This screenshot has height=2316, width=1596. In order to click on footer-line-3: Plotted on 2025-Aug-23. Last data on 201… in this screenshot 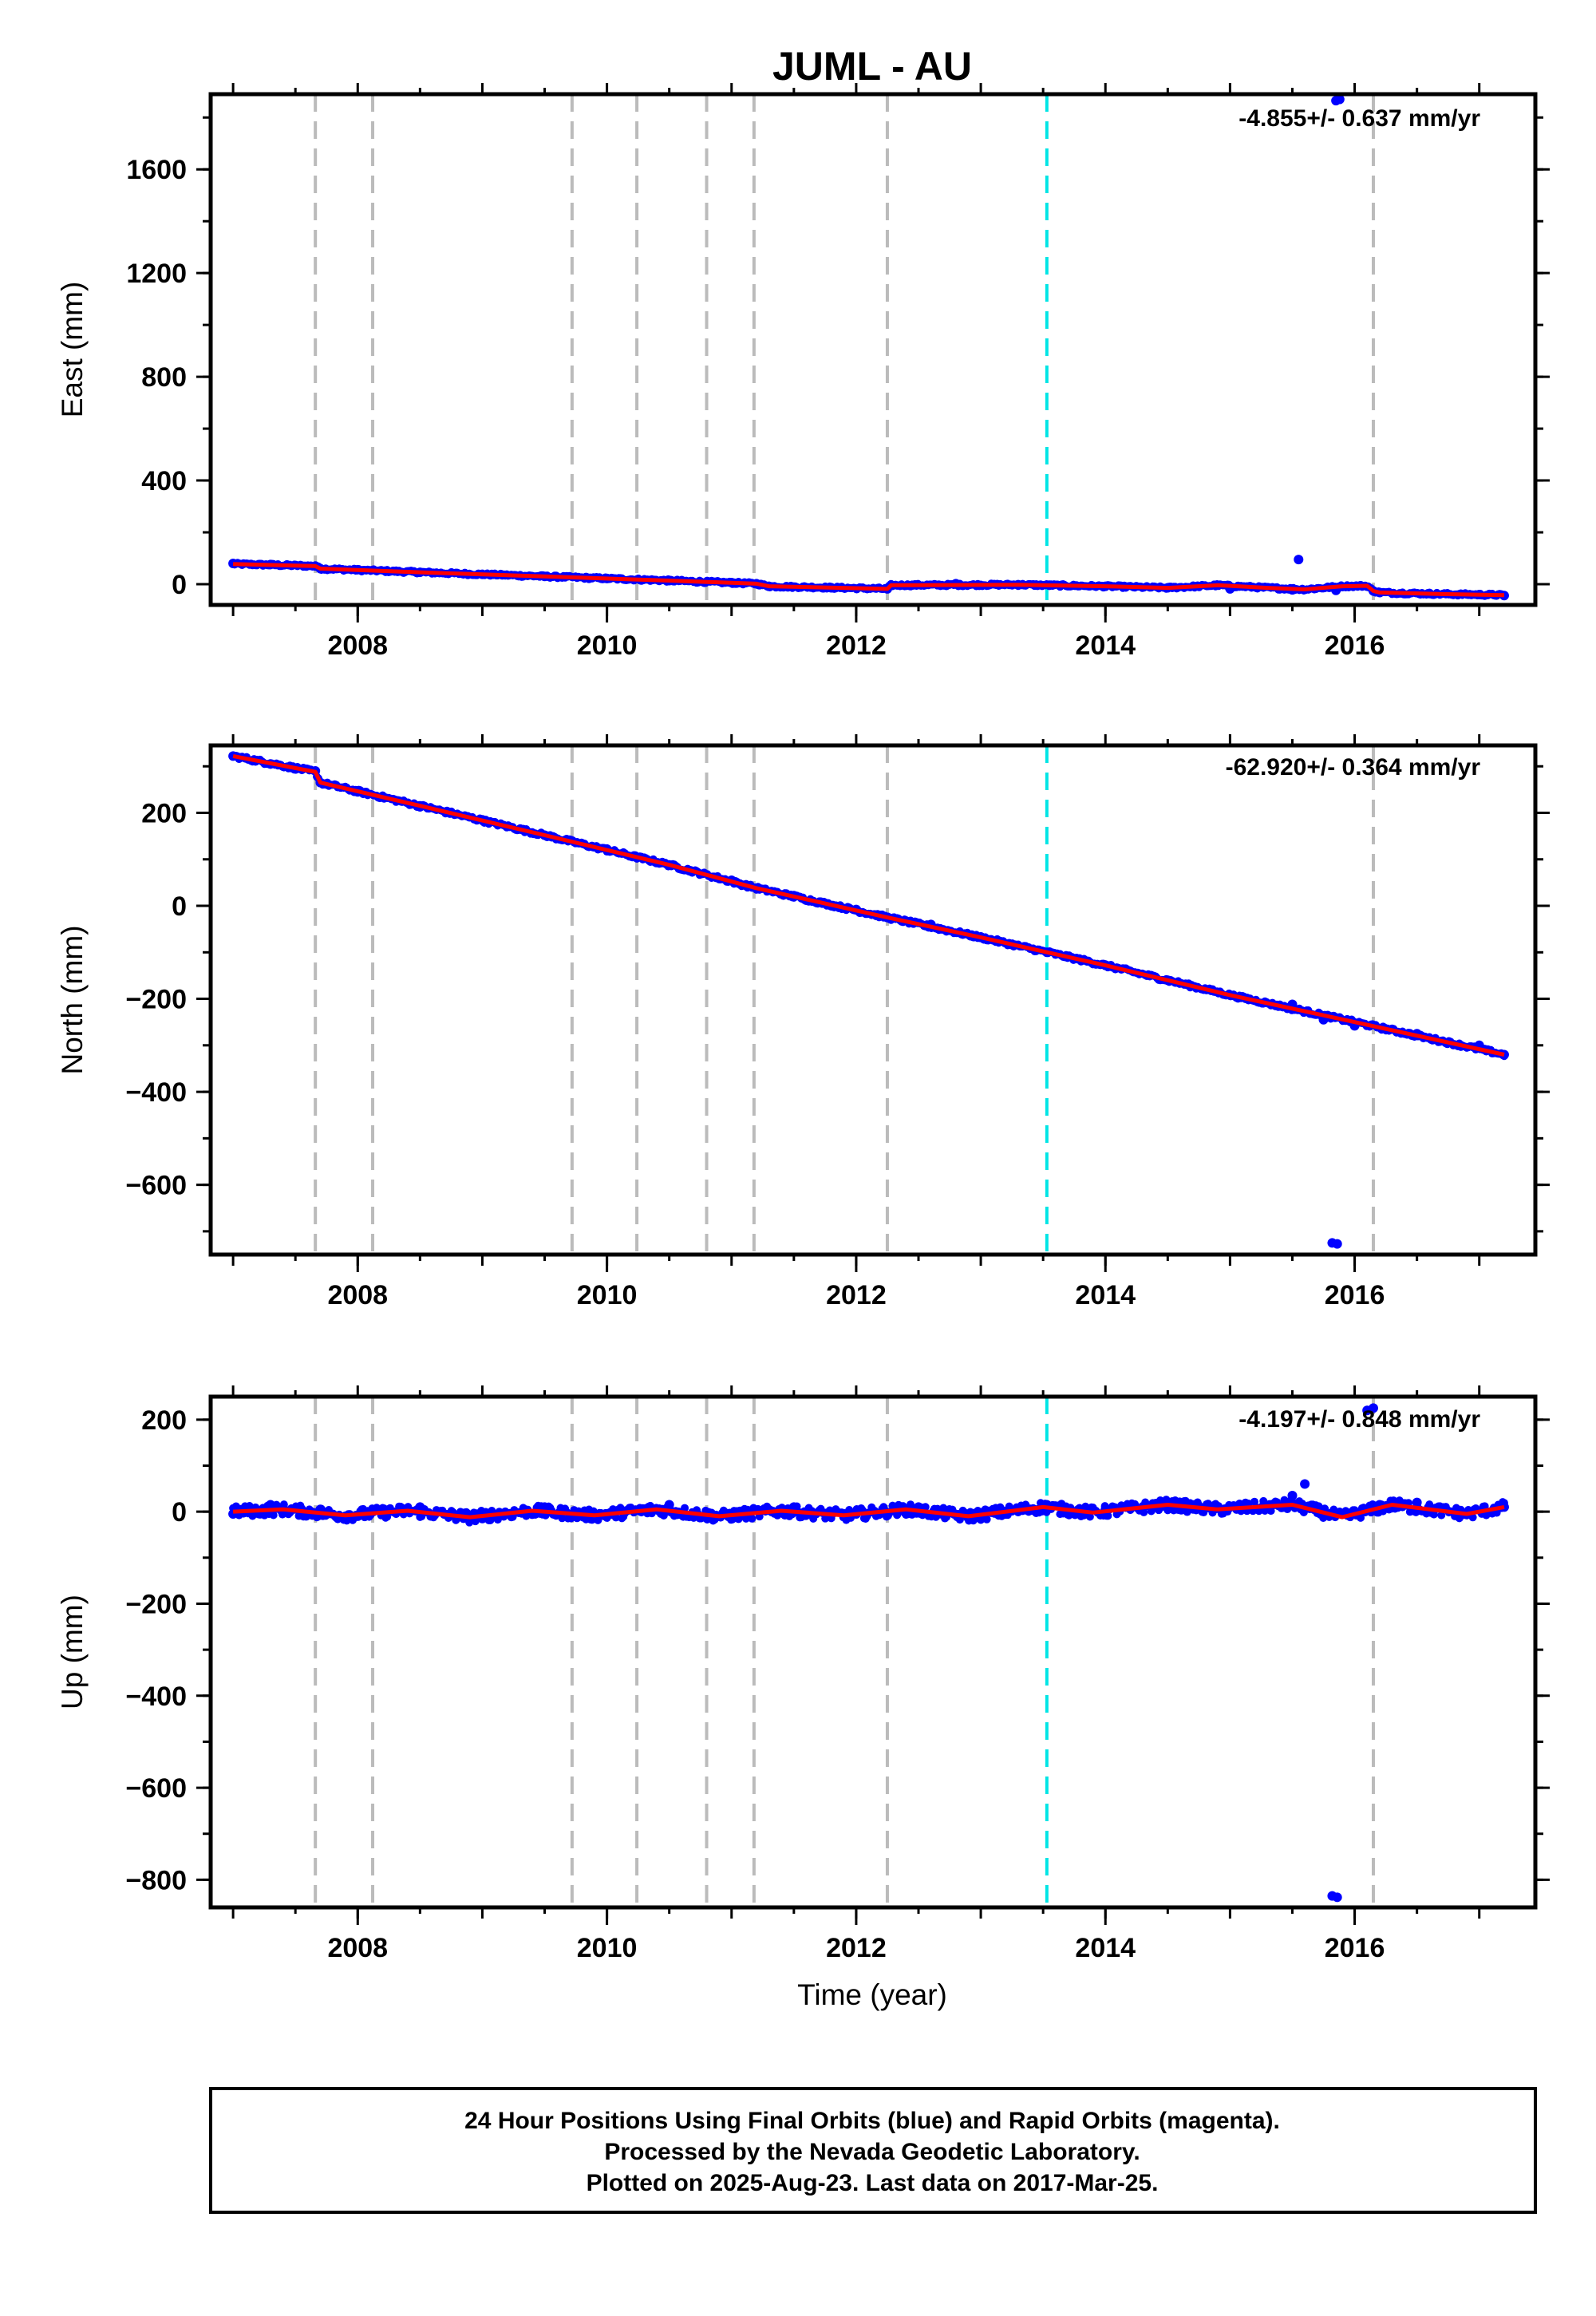, I will do `click(873, 2183)`.